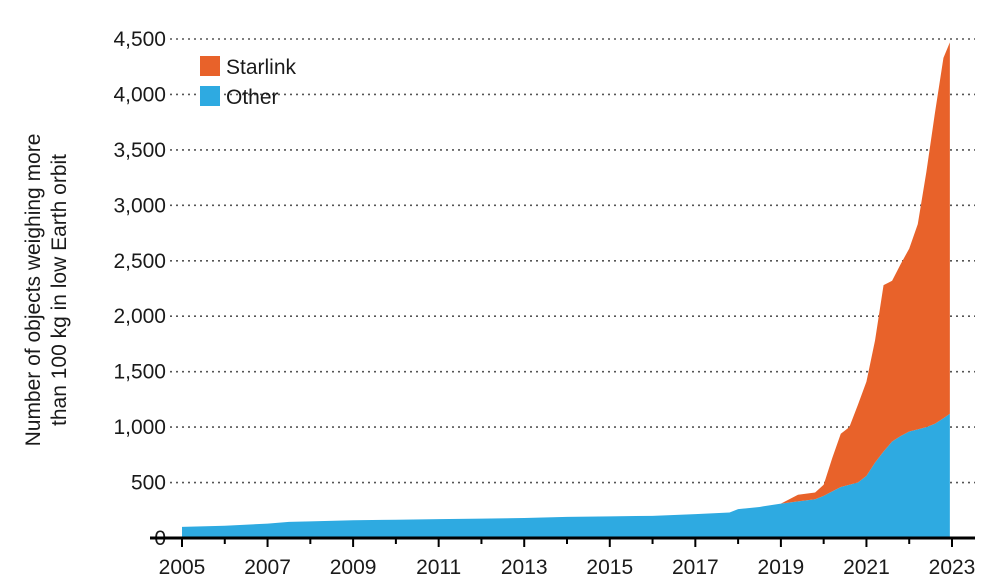 This screenshot has width=1002, height=588. Describe the element at coordinates (139, 261) in the screenshot. I see `y-tick-label-2500: 2,500` at that location.